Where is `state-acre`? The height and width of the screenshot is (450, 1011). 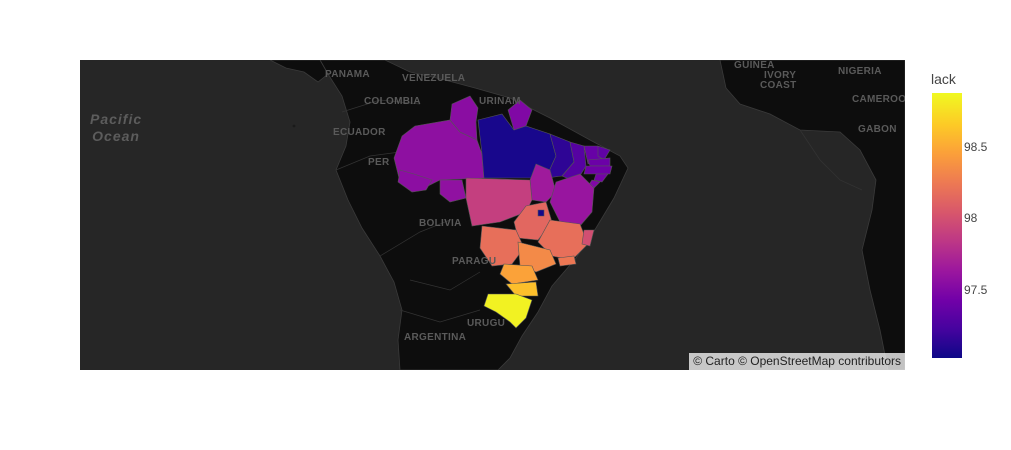 state-acre is located at coordinates (415, 181).